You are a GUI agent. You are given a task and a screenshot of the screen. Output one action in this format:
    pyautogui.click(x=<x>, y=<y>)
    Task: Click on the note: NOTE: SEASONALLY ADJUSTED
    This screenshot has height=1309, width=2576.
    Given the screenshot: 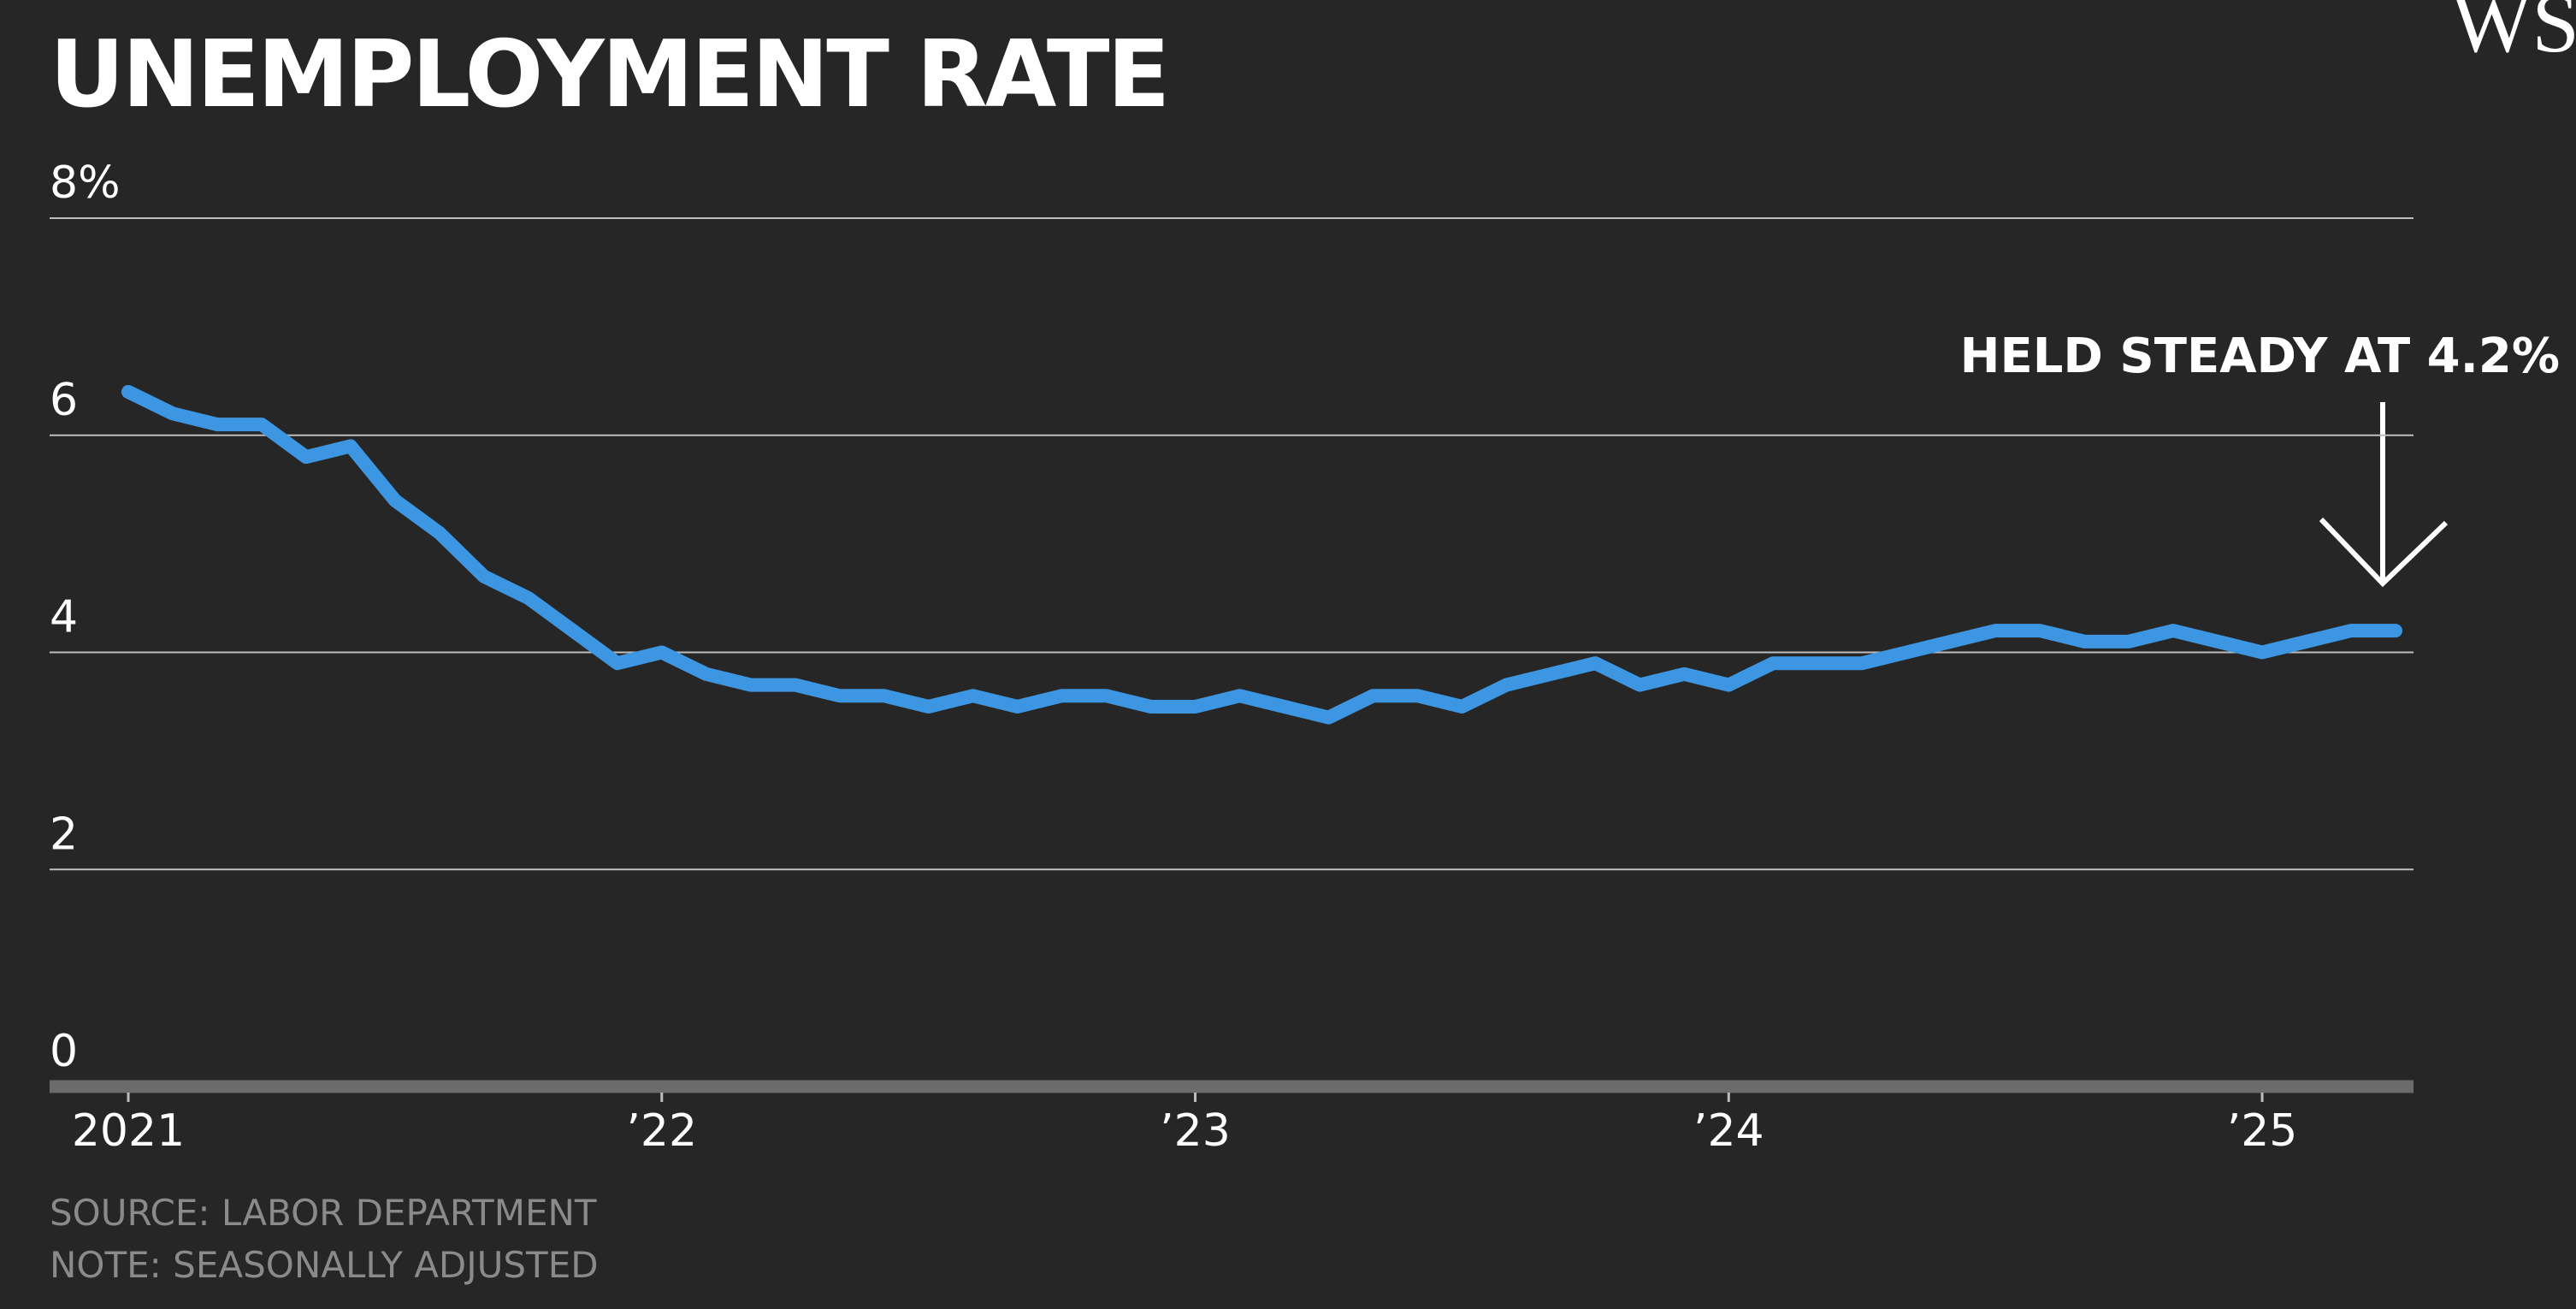 What is the action you would take?
    pyautogui.click(x=324, y=1265)
    